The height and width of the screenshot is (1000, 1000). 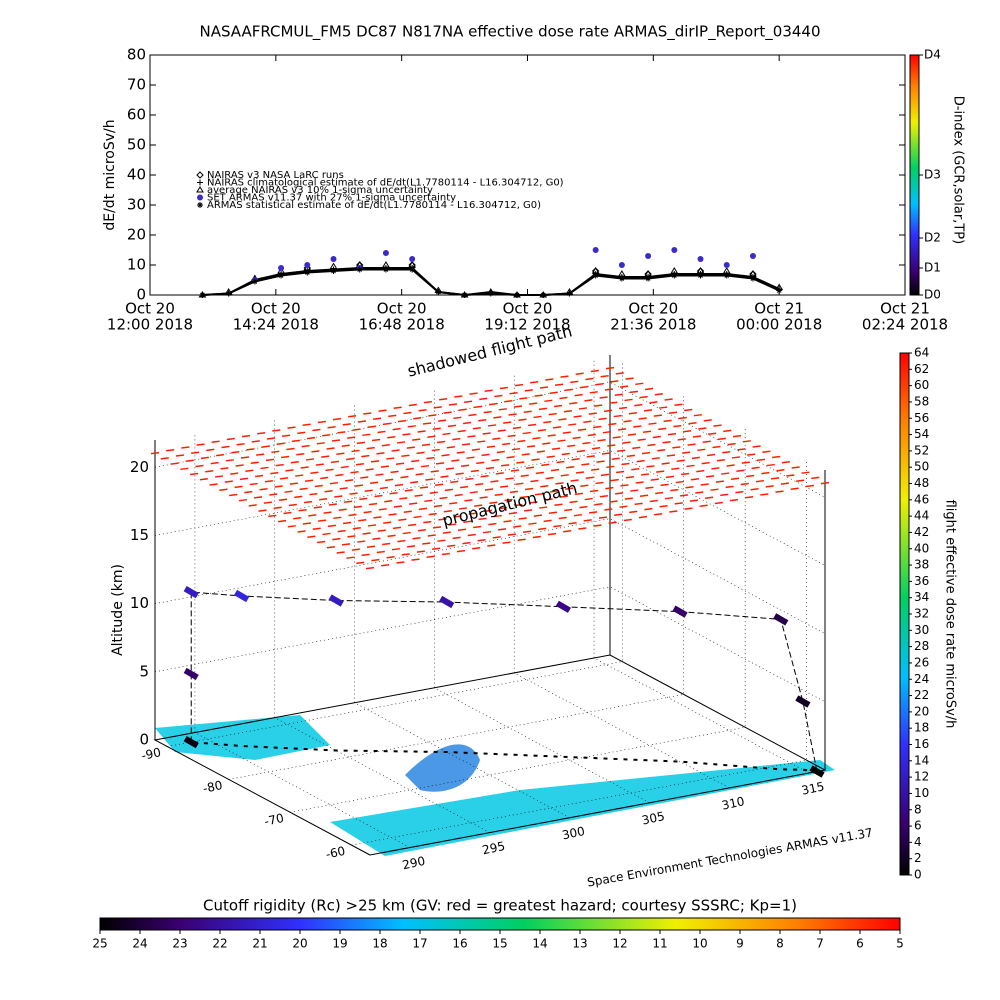 I want to click on propagation-layer, so click(x=490, y=468).